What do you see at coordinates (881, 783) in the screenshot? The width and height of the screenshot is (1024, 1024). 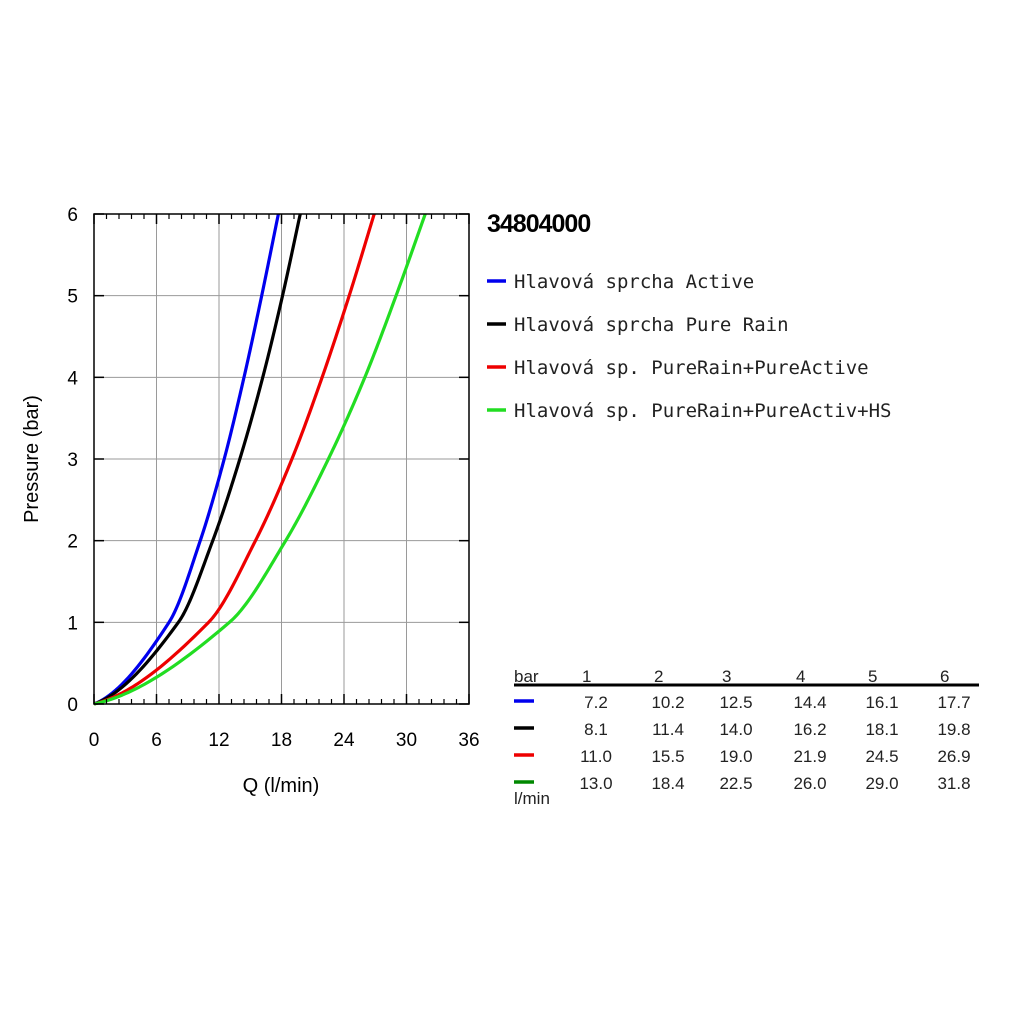 I see `table-cell: 29.0` at bounding box center [881, 783].